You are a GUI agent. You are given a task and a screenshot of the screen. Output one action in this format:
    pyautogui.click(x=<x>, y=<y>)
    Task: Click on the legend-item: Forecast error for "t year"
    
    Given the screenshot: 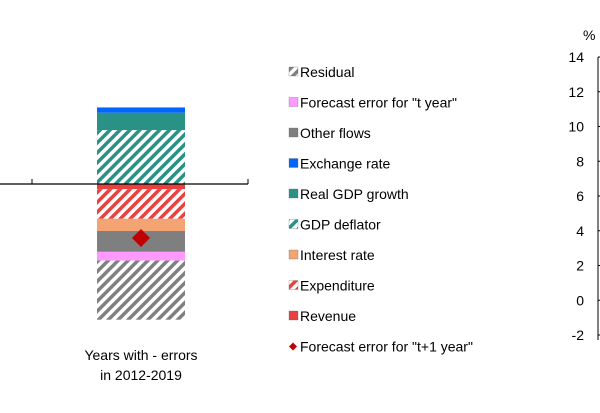 What is the action you would take?
    pyautogui.click(x=372, y=103)
    